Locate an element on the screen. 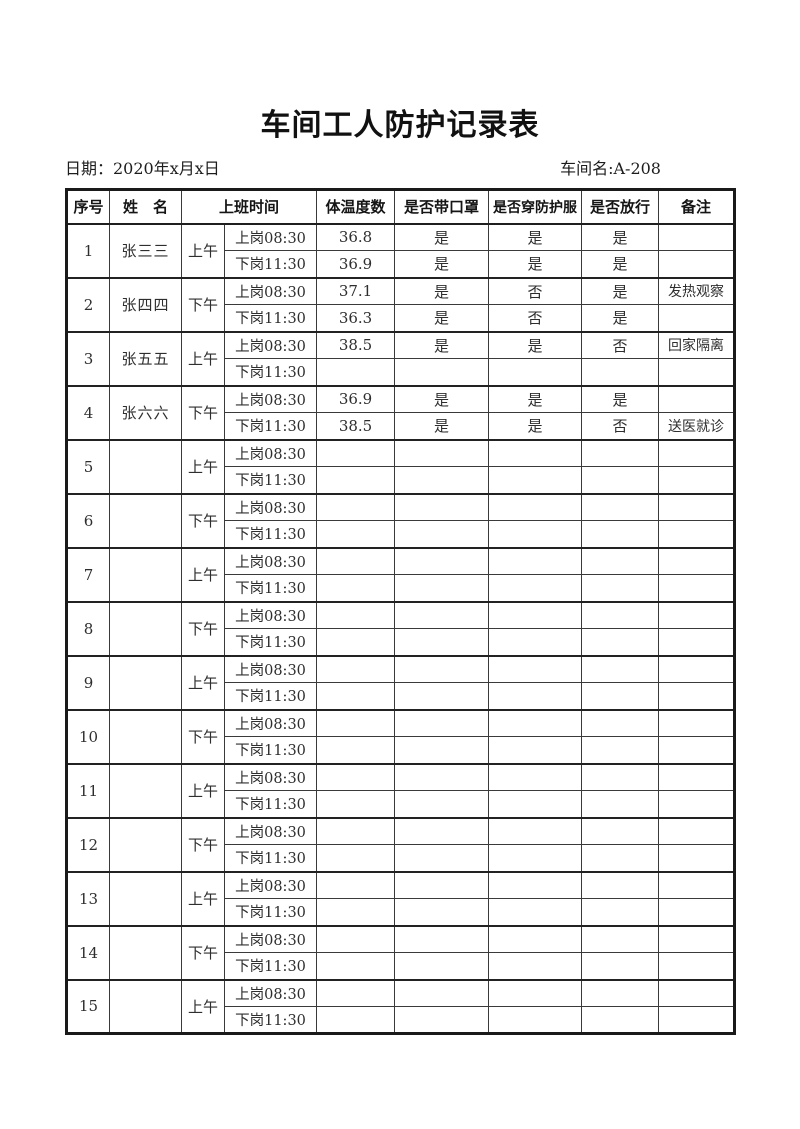  worker-row-4-line-1: 4 张六六 下午 上岗08:30 36.9 是是是 is located at coordinates (401, 412).